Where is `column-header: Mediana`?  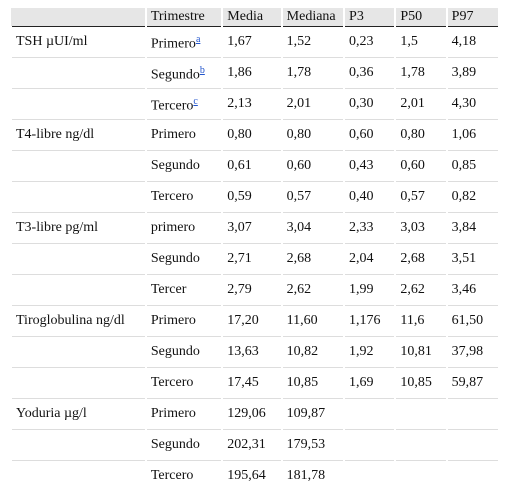 column-header: Mediana is located at coordinates (312, 17).